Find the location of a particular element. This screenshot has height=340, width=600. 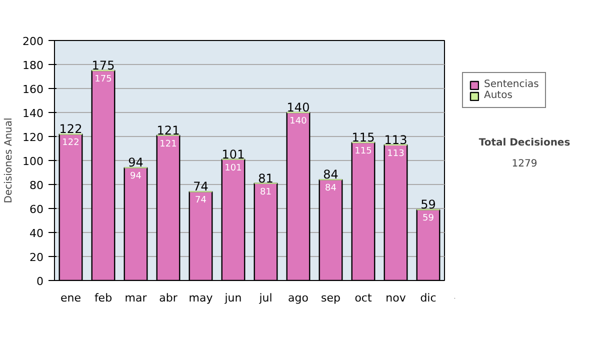

x-tick-label: nov is located at coordinates (396, 298).